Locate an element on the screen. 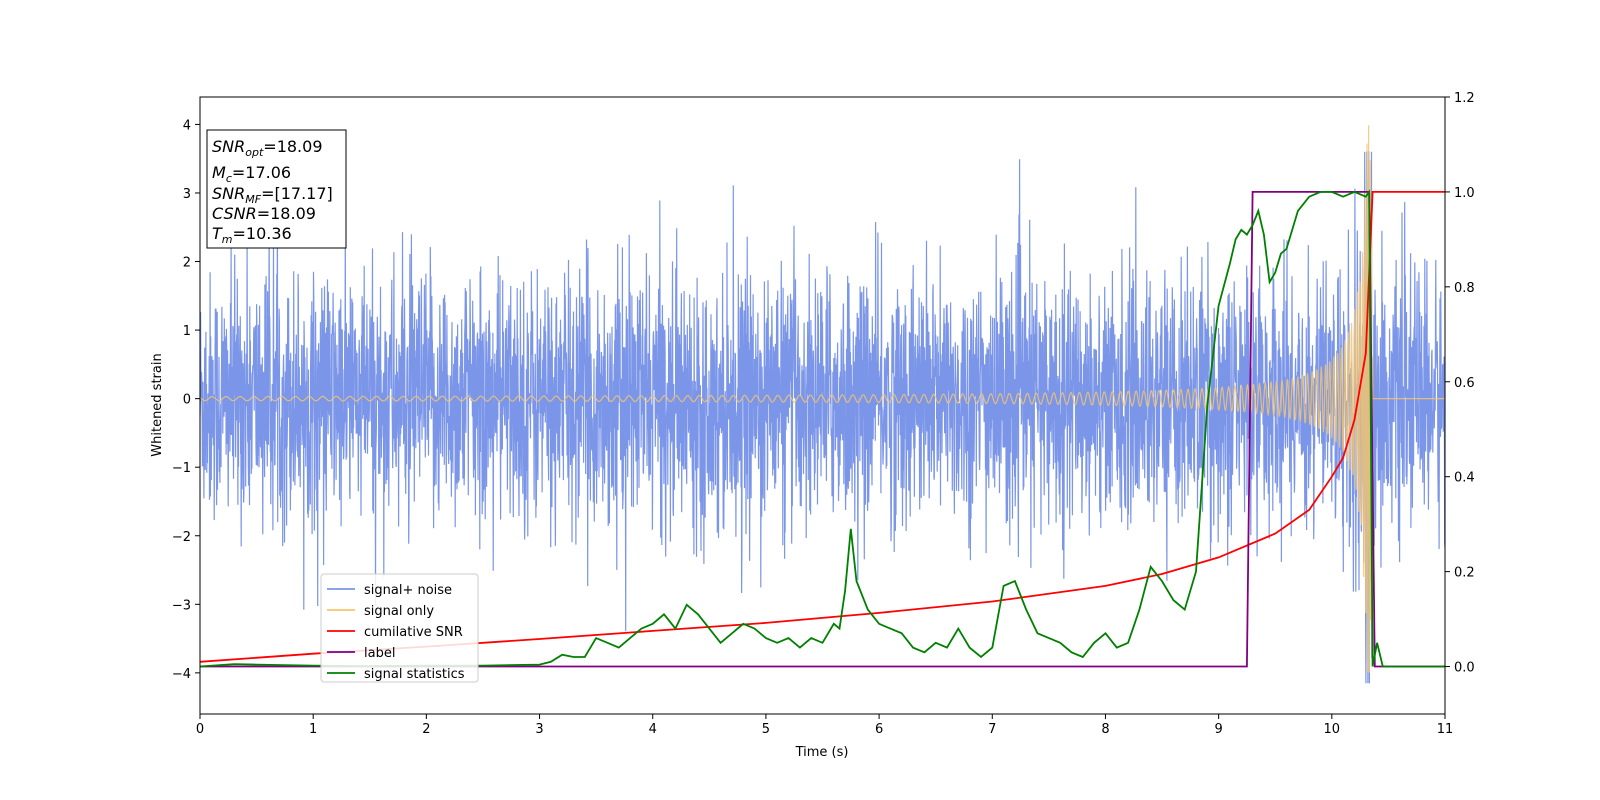  y-axis-right: 0.0 0.2 0.4 0.6 0.8 1.0 1.2 is located at coordinates (1460, 383).